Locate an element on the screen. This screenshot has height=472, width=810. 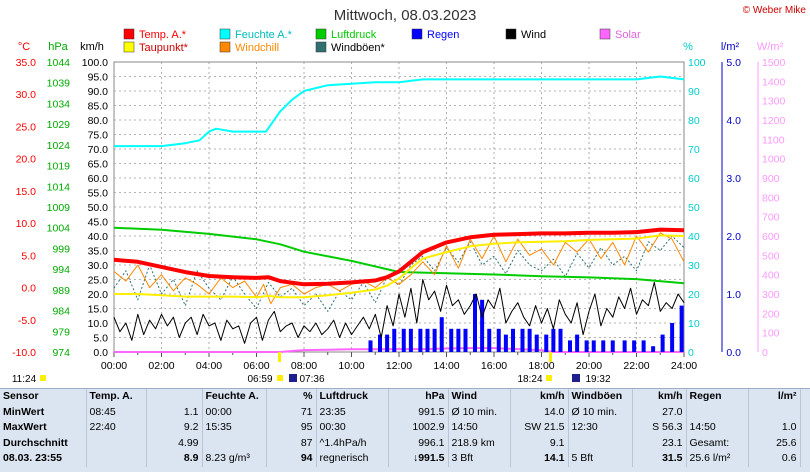
temp-tick-label: -5.0 is located at coordinates (27, 321).